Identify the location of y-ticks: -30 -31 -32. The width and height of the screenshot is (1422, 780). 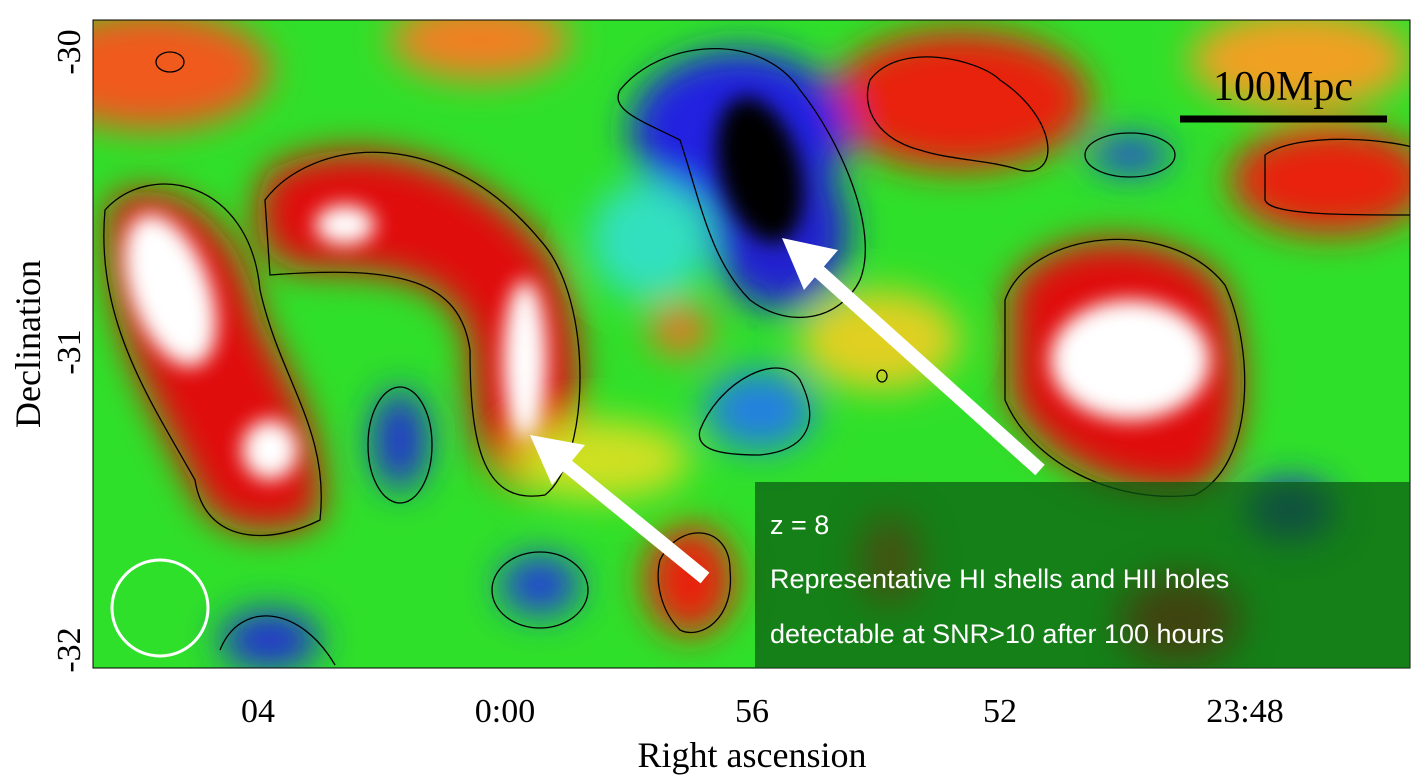
(69, 350).